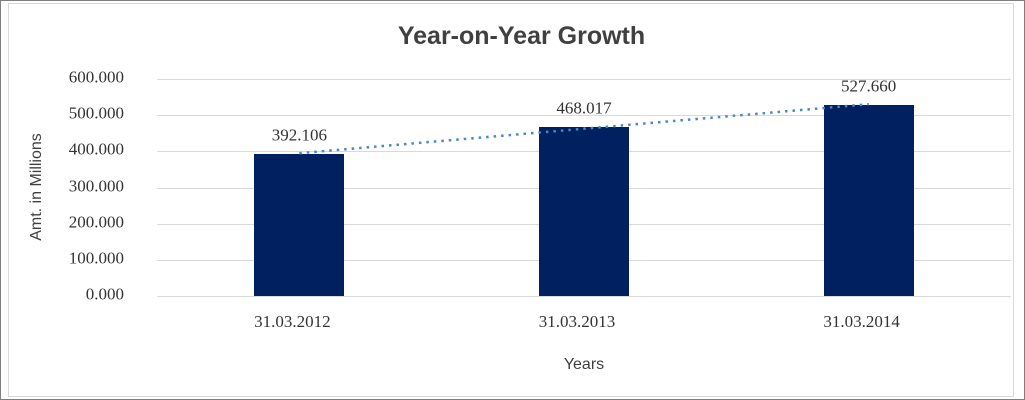 The image size is (1025, 400). Describe the element at coordinates (104, 294) in the screenshot. I see `ytick-0.000: 0.000` at that location.